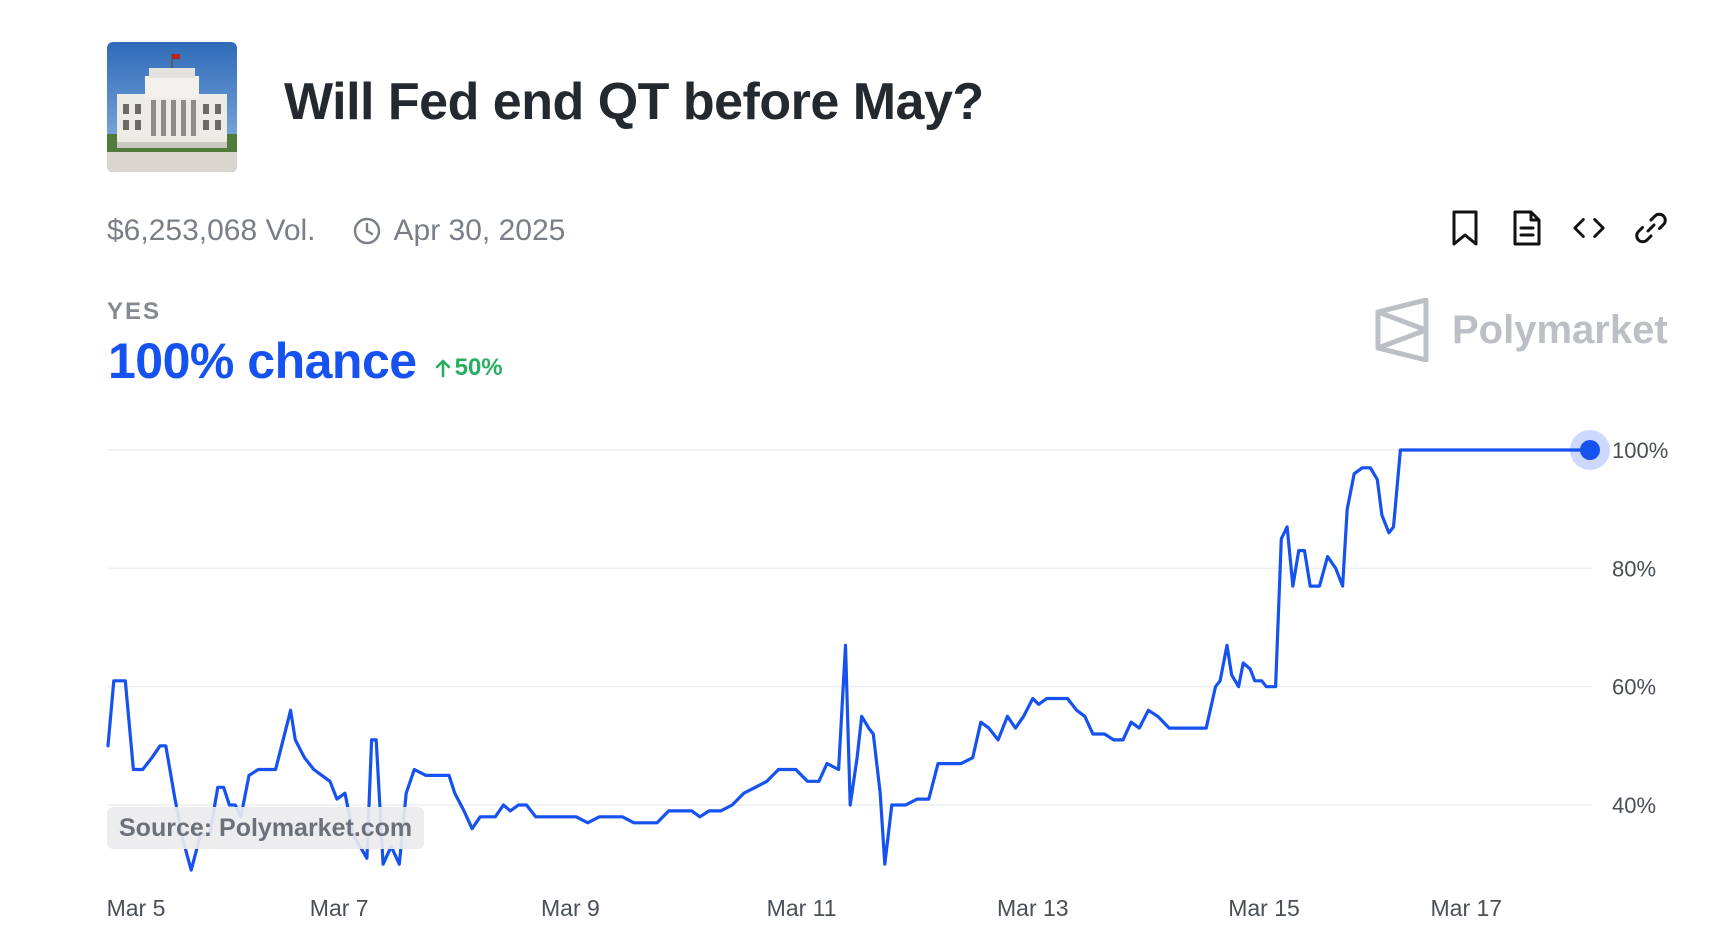  What do you see at coordinates (367, 231) in the screenshot?
I see `clock-icon` at bounding box center [367, 231].